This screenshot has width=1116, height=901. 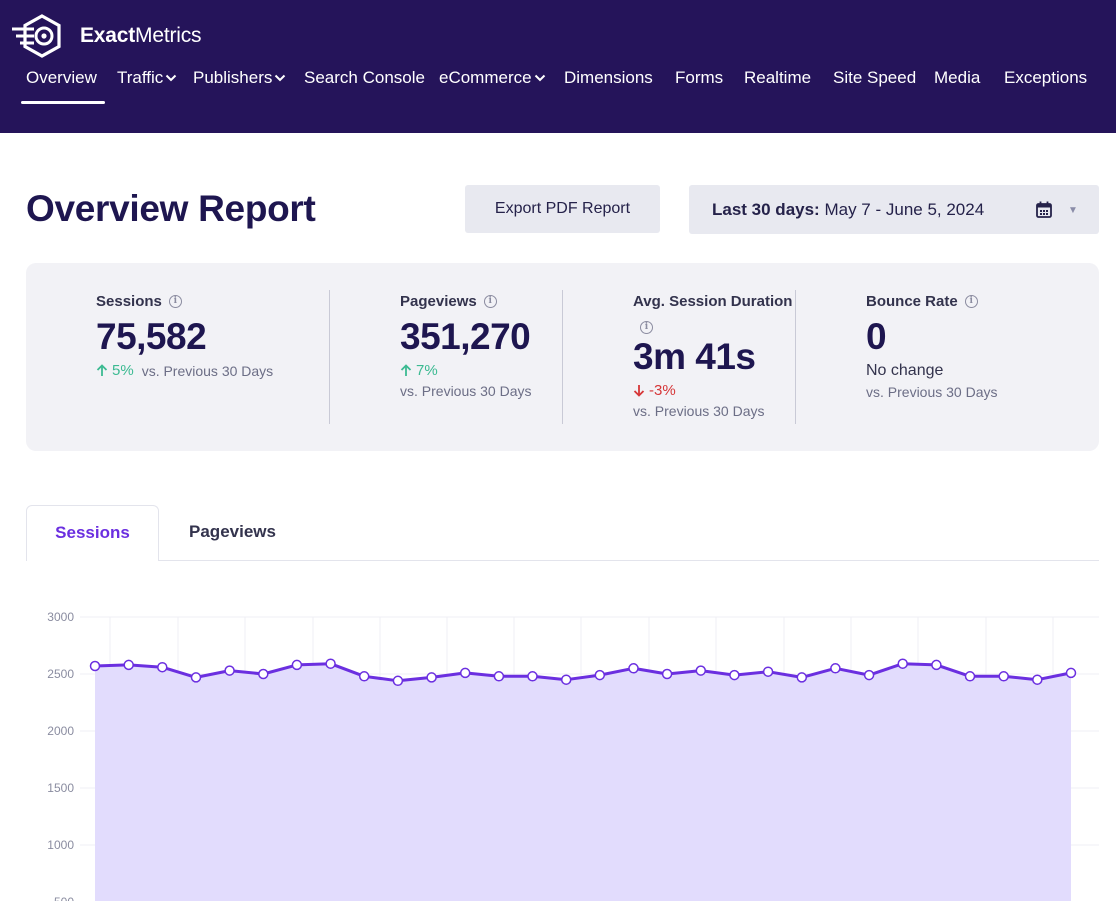 What do you see at coordinates (60, 845) in the screenshot?
I see `y-tick-label: 1000` at bounding box center [60, 845].